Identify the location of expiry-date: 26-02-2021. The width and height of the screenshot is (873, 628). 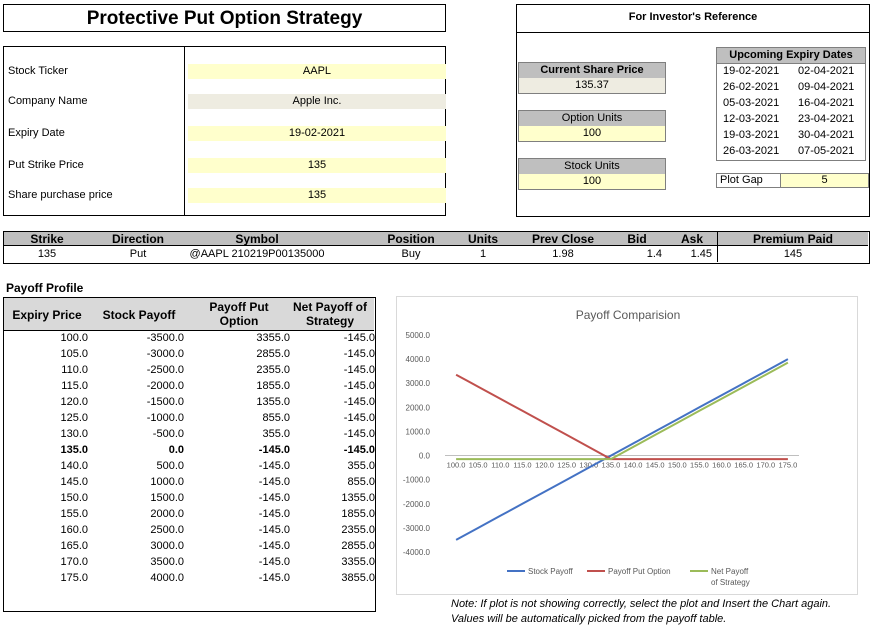
(751, 87).